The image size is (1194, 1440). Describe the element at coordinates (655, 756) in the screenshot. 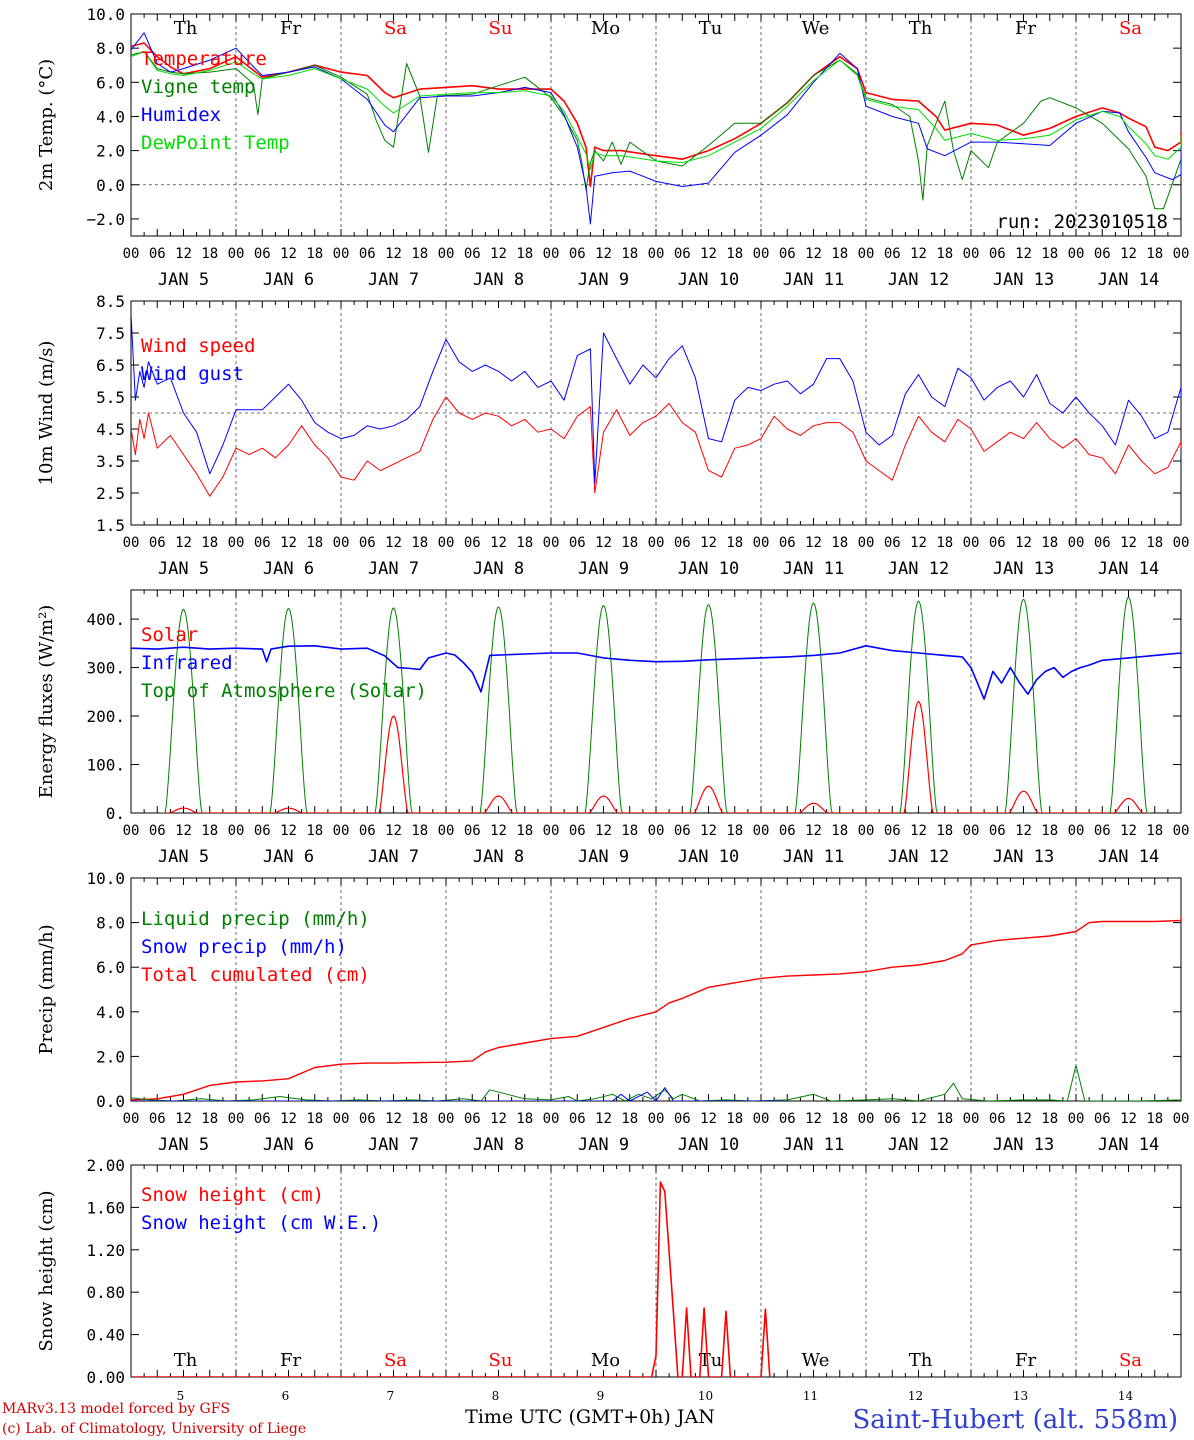

I see `series-line-solar` at that location.